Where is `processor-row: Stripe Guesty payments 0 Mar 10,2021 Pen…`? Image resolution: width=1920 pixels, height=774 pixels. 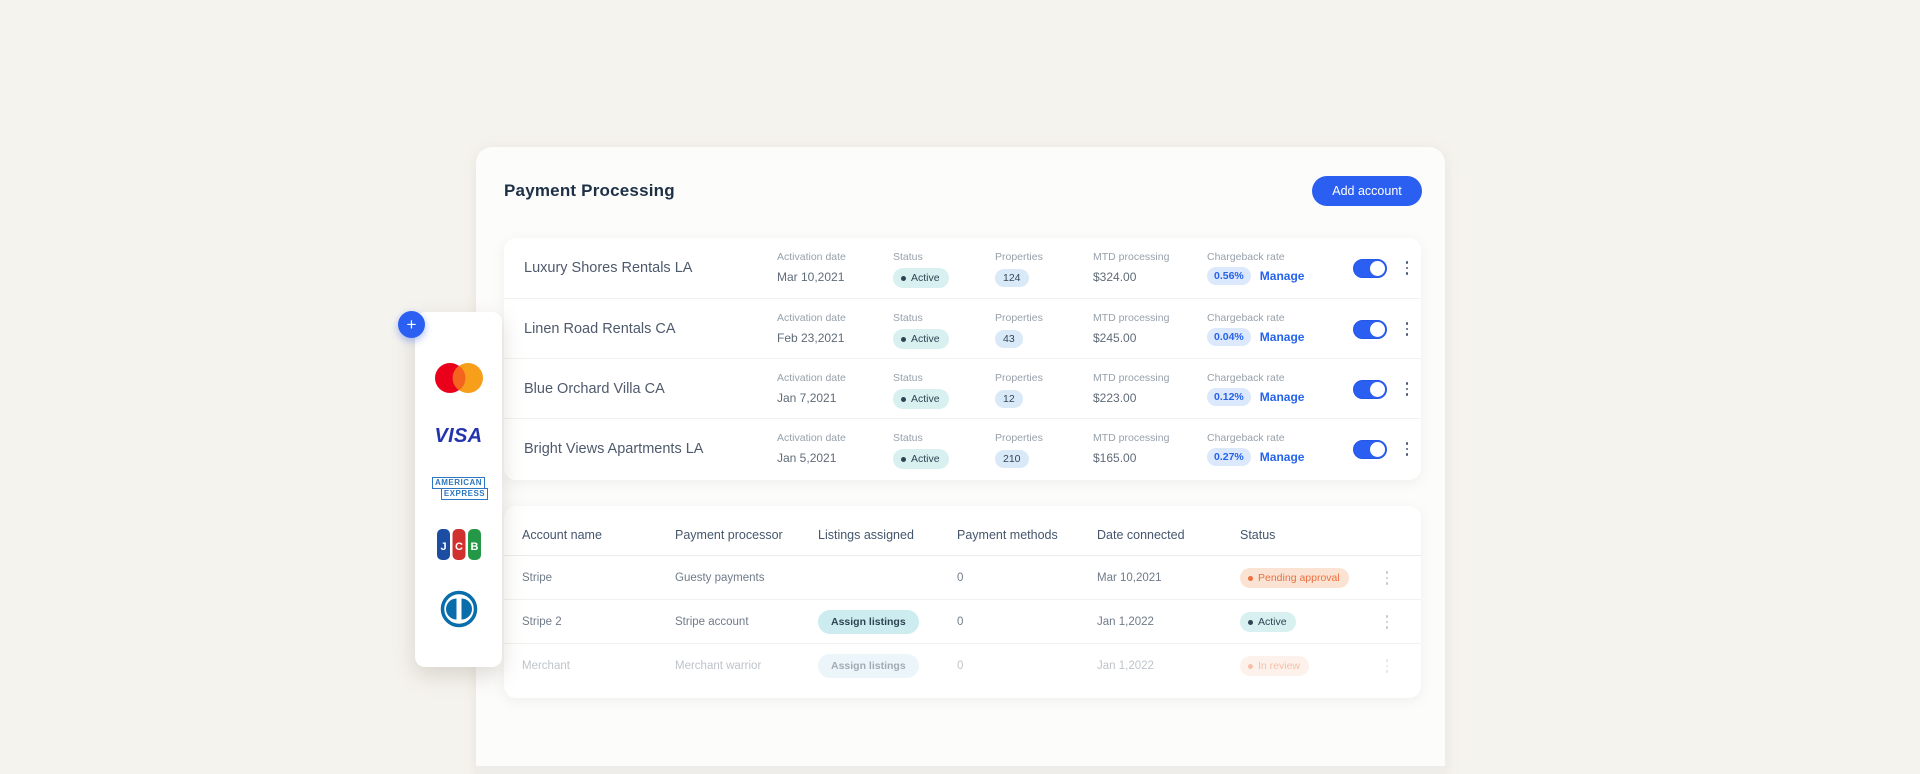
processor-row: Stripe Guesty payments 0 Mar 10,2021 Pen… is located at coordinates (962, 578).